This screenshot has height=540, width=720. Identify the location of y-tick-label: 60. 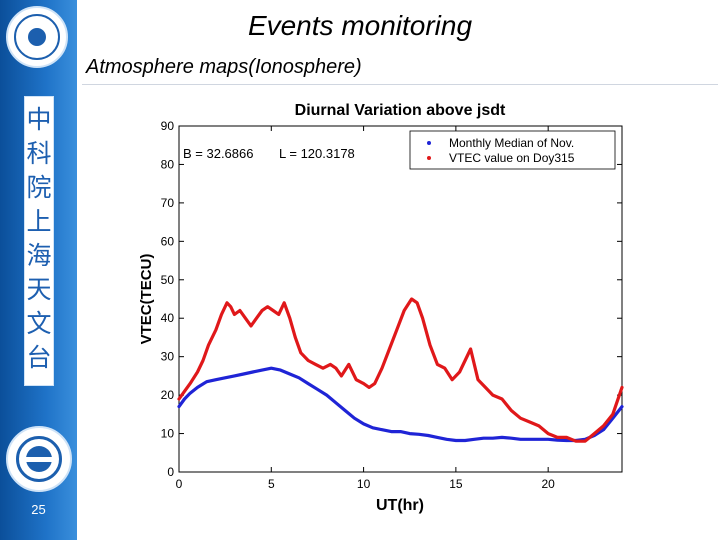
(168, 241).